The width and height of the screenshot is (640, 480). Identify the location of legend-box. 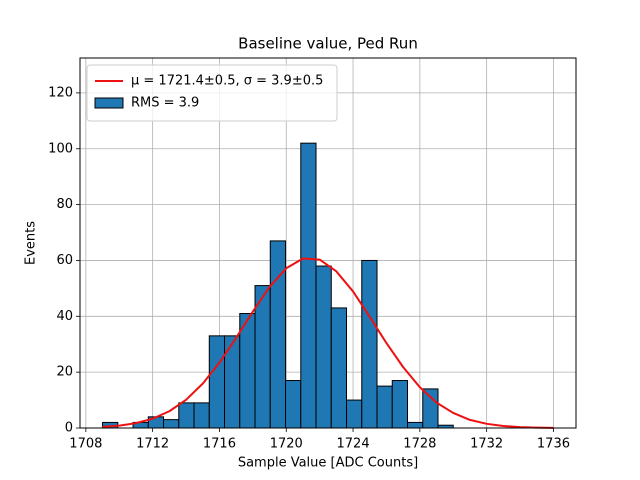
(212, 93).